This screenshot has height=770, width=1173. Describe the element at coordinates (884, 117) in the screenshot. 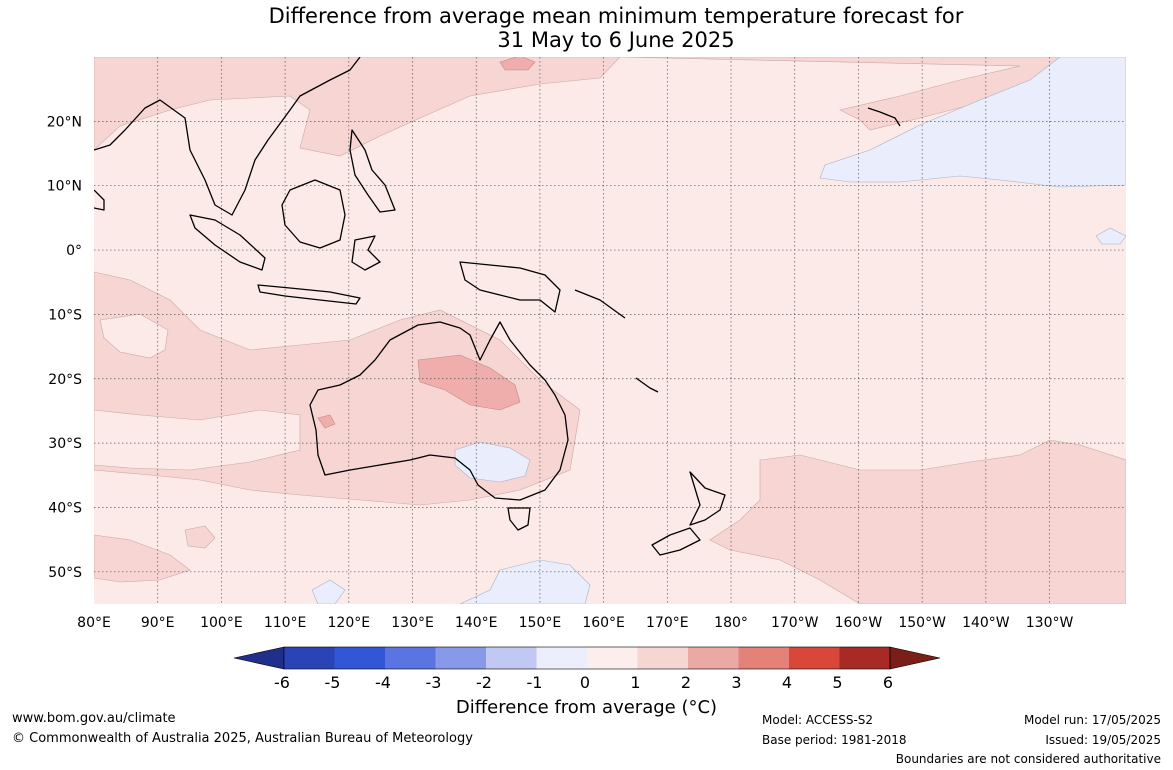

I see `coastline-hawaii` at that location.